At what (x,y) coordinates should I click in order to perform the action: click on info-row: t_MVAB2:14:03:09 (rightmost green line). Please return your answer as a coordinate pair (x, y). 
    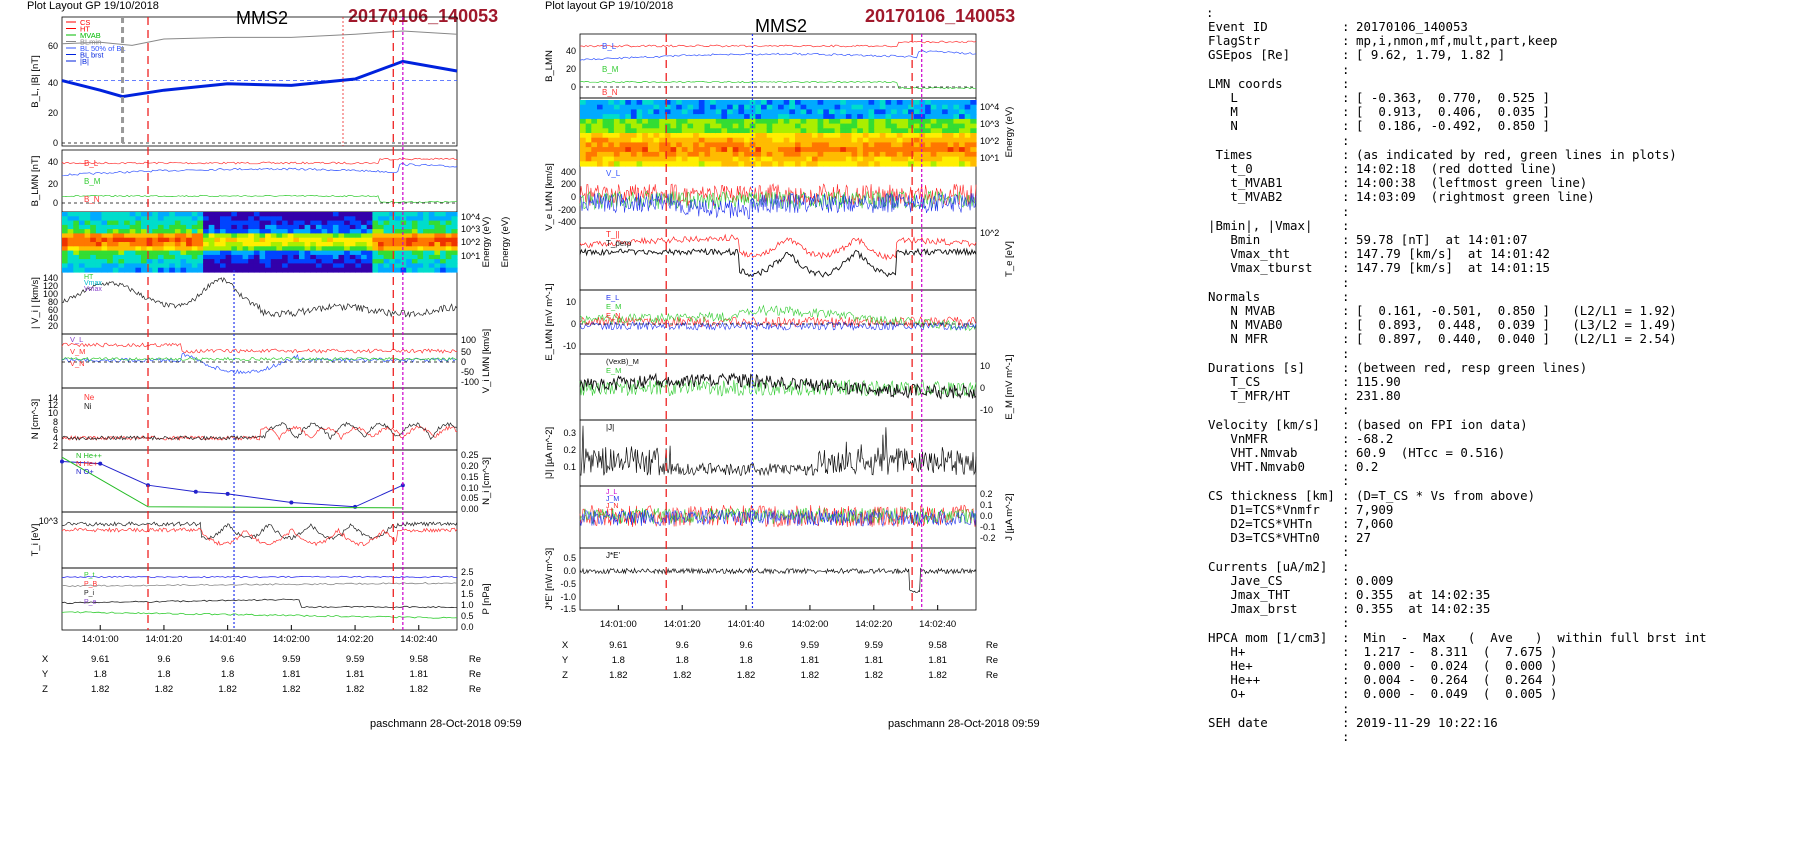
    Looking at the image, I should click on (1401, 197).